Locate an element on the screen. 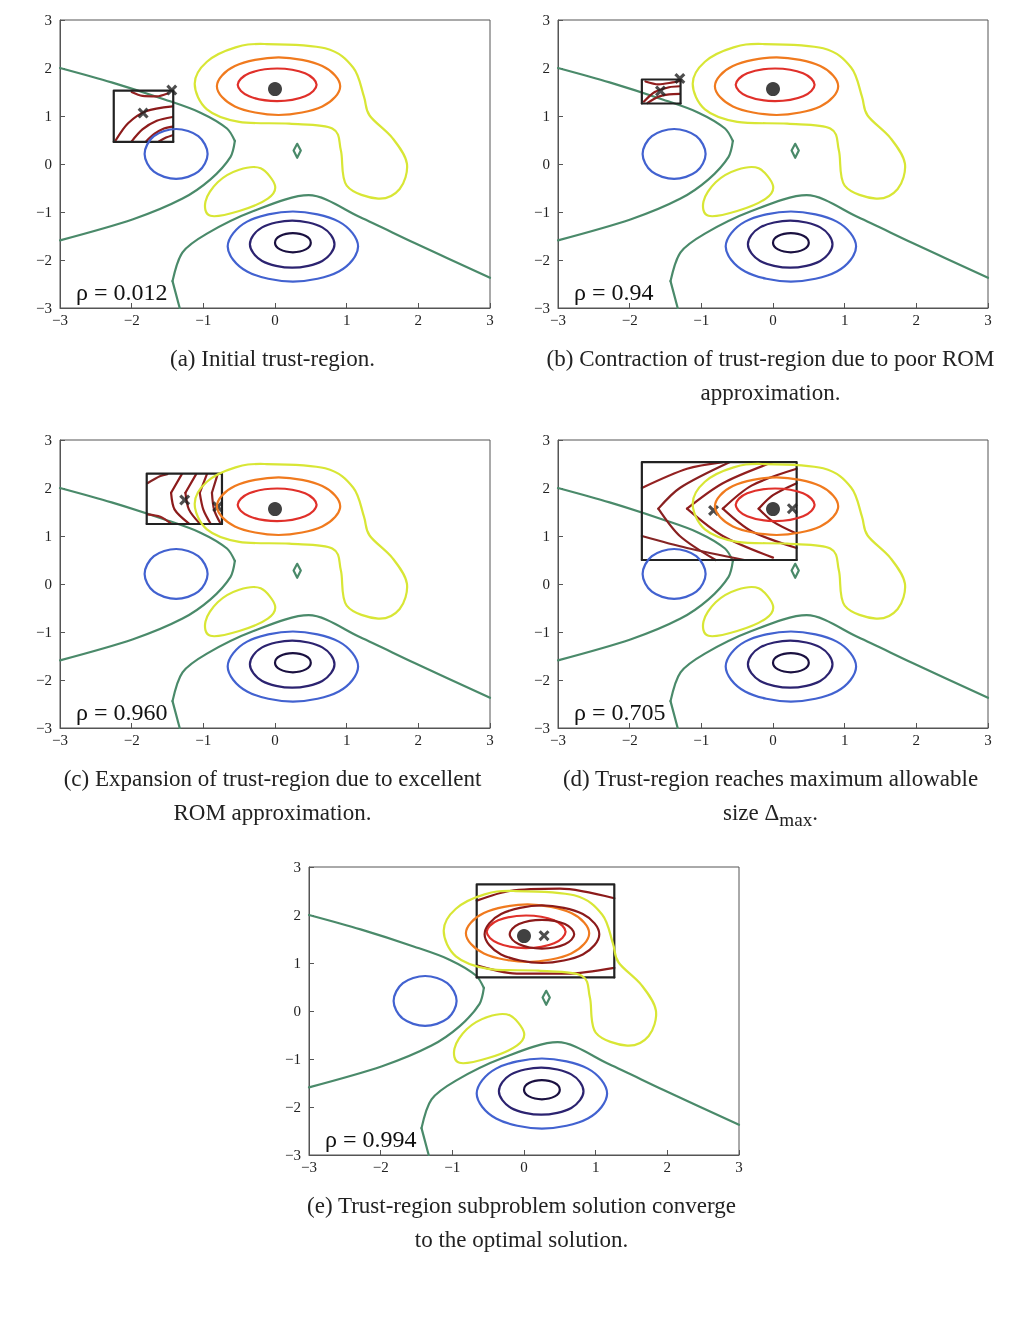 The width and height of the screenshot is (1023, 1334). annotation: ρ = 0.705 is located at coordinates (619, 712).